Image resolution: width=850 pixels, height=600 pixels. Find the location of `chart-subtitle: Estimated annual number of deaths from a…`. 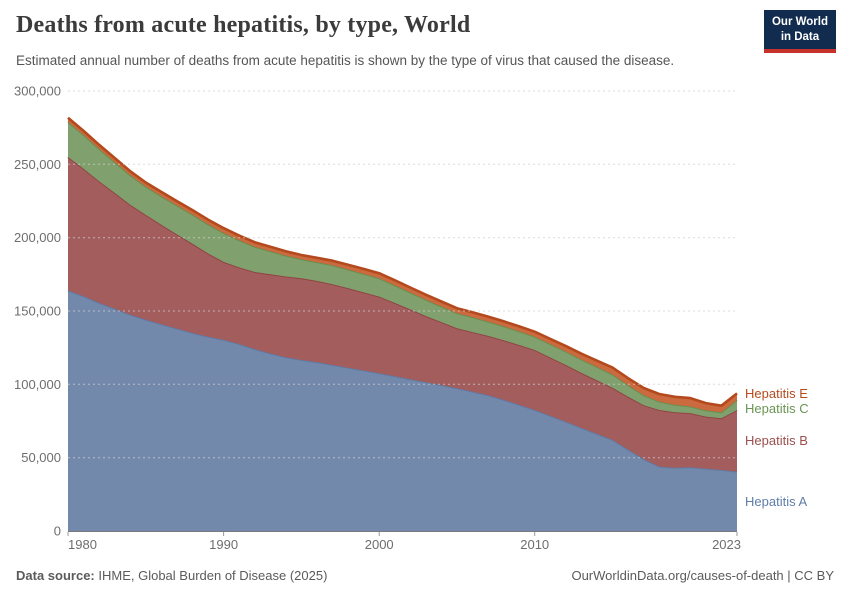

chart-subtitle: Estimated annual number of deaths from a… is located at coordinates (345, 60).